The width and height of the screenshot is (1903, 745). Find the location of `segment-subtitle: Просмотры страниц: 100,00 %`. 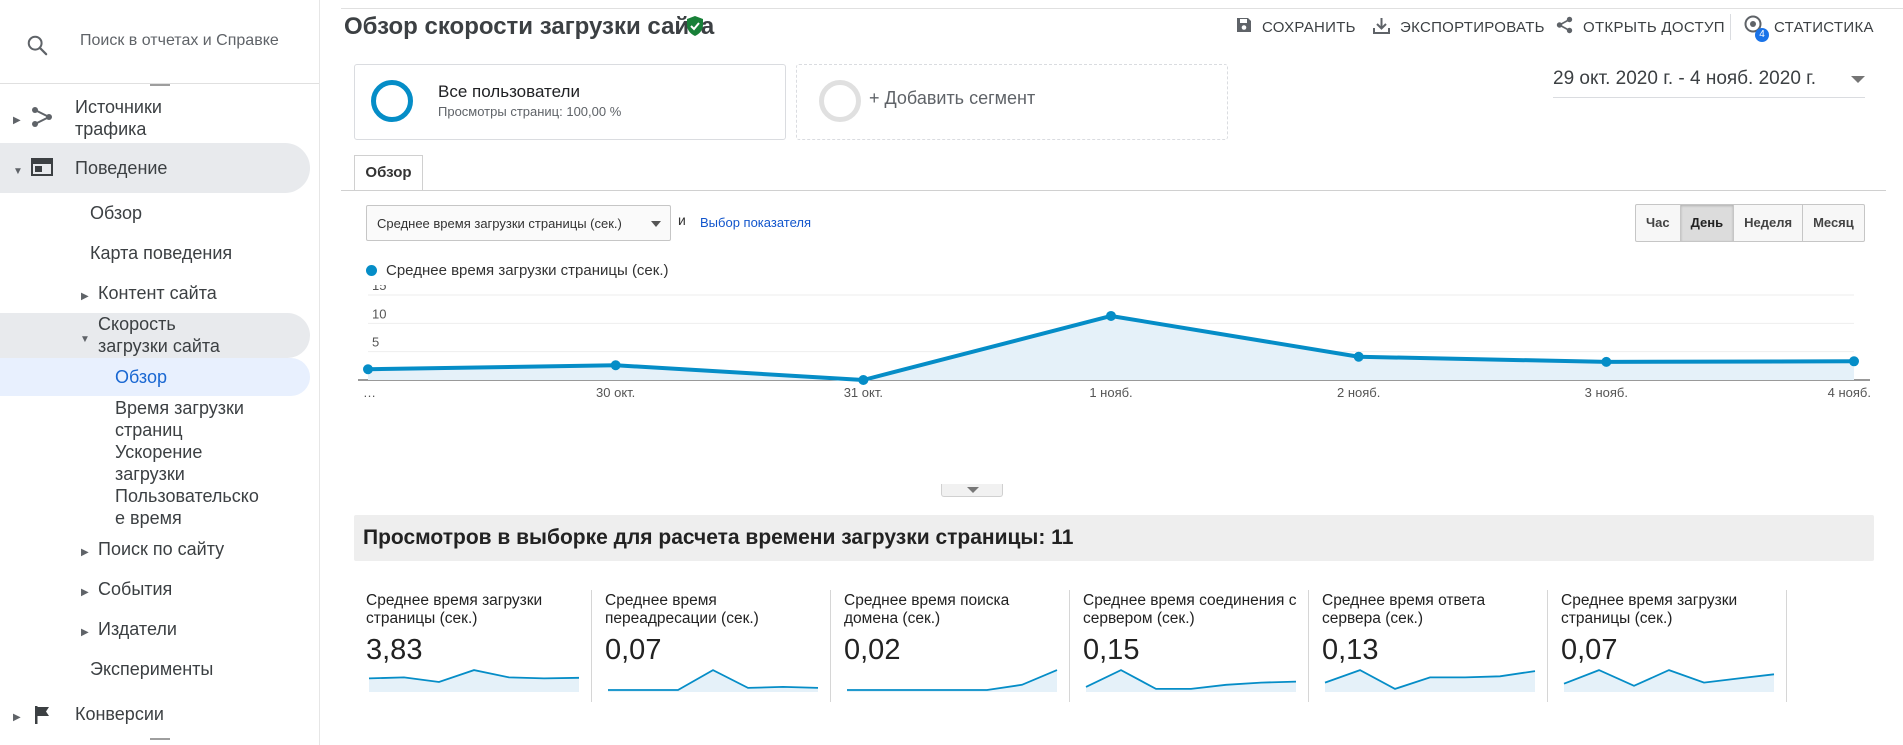

segment-subtitle: Просмотры страниц: 100,00 % is located at coordinates (530, 111).